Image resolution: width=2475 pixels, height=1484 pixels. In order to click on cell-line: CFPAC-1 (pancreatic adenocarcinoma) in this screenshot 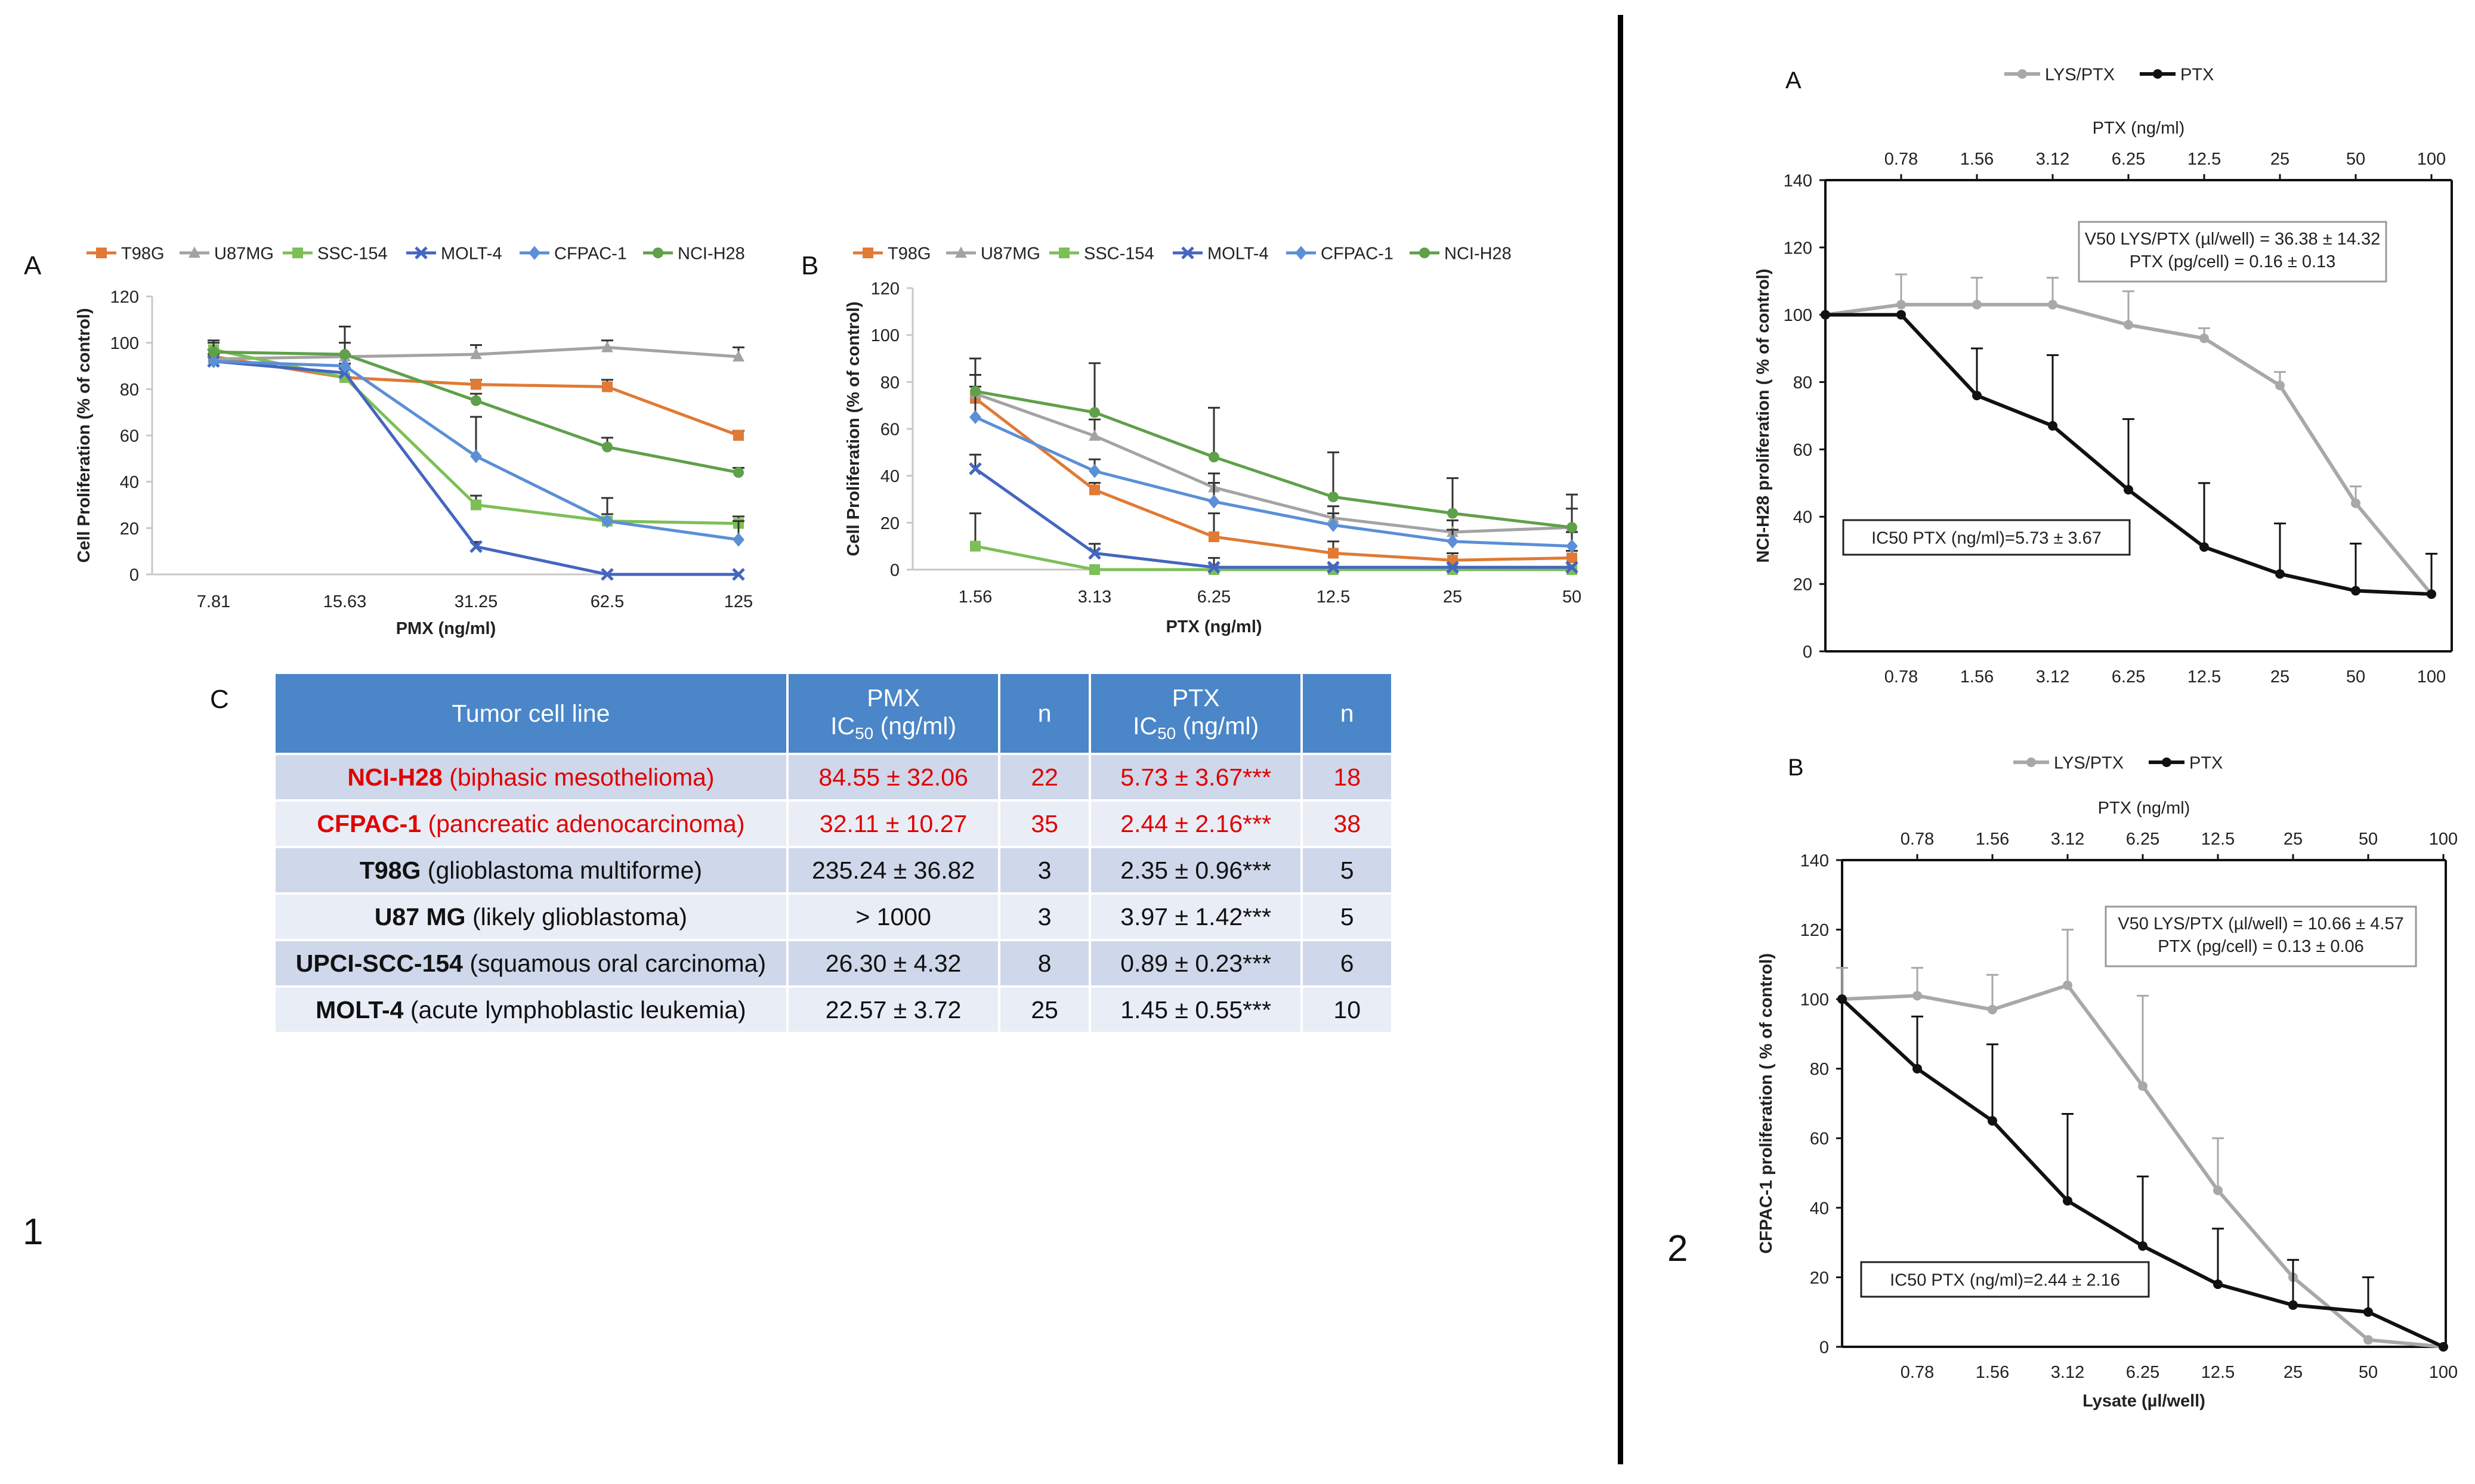, I will do `click(532, 823)`.